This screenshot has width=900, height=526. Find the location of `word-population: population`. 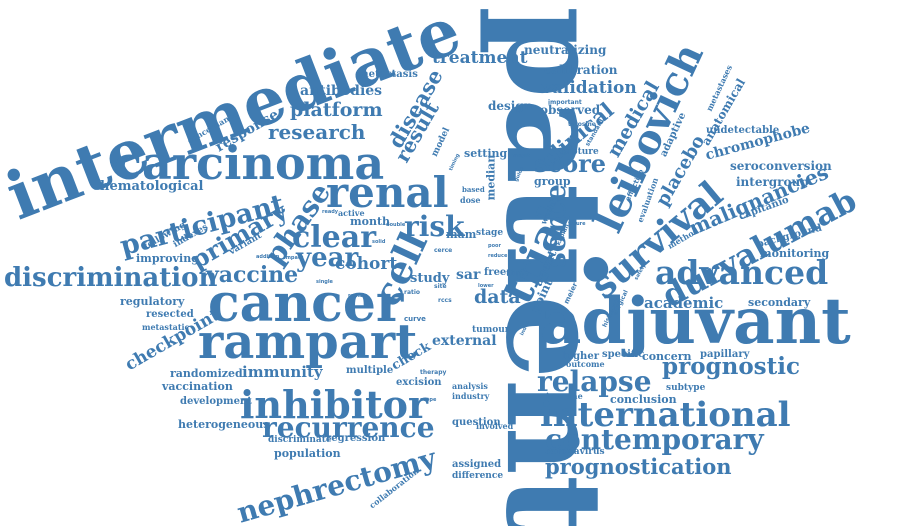

word-population: population is located at coordinates (307, 453).